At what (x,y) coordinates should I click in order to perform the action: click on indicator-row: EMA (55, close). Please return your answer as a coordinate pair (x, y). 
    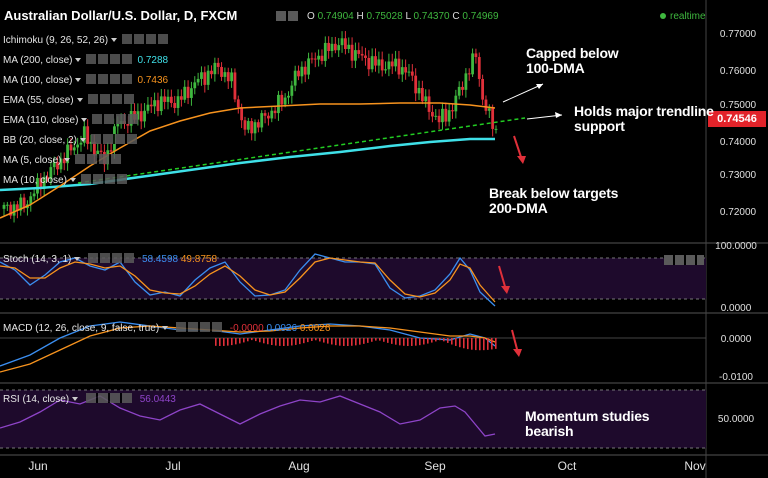
    Looking at the image, I should click on (68, 100).